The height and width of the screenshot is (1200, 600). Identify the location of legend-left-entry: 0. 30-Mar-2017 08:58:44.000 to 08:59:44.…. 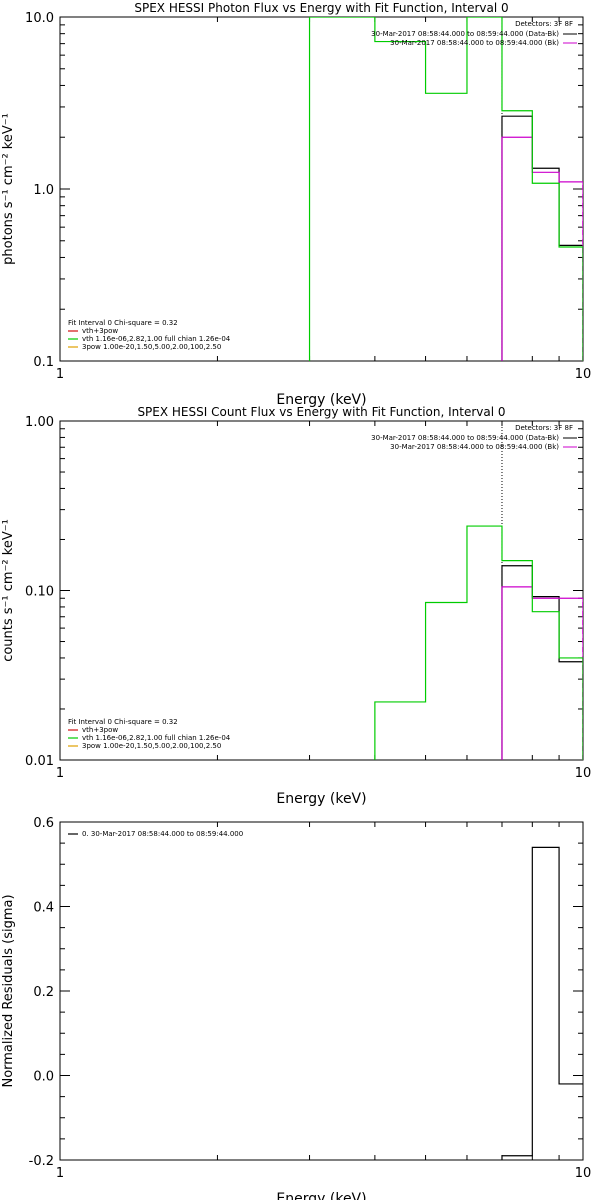
(162, 834).